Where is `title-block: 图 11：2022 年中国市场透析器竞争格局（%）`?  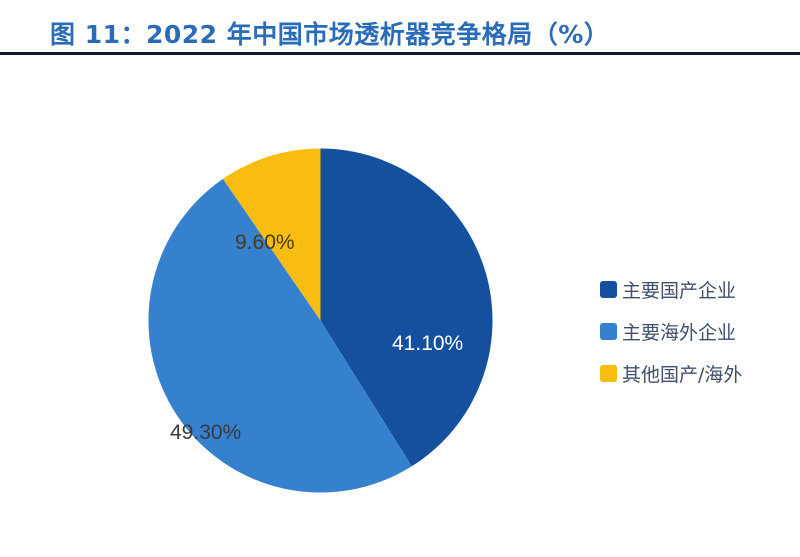 title-block: 图 11：2022 年中国市场透析器竞争格局（%） is located at coordinates (400, 29).